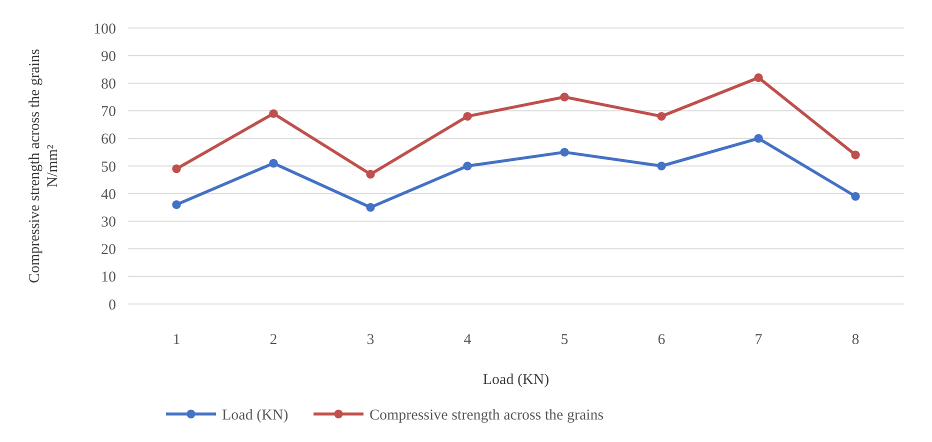 This screenshot has width=932, height=442. I want to click on y-tick-label: 60, so click(108, 140).